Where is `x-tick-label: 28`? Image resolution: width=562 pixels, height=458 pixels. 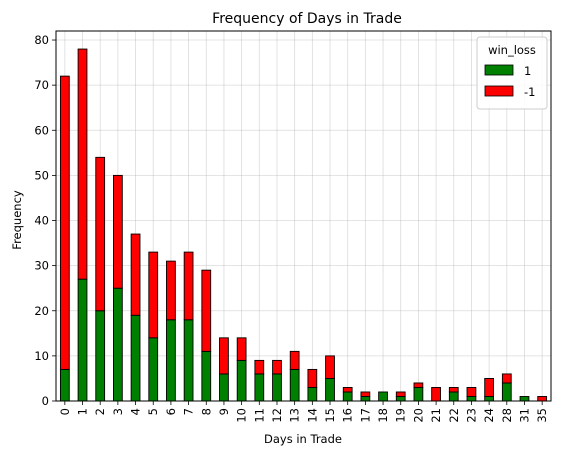 x-tick-label: 28 is located at coordinates (507, 415).